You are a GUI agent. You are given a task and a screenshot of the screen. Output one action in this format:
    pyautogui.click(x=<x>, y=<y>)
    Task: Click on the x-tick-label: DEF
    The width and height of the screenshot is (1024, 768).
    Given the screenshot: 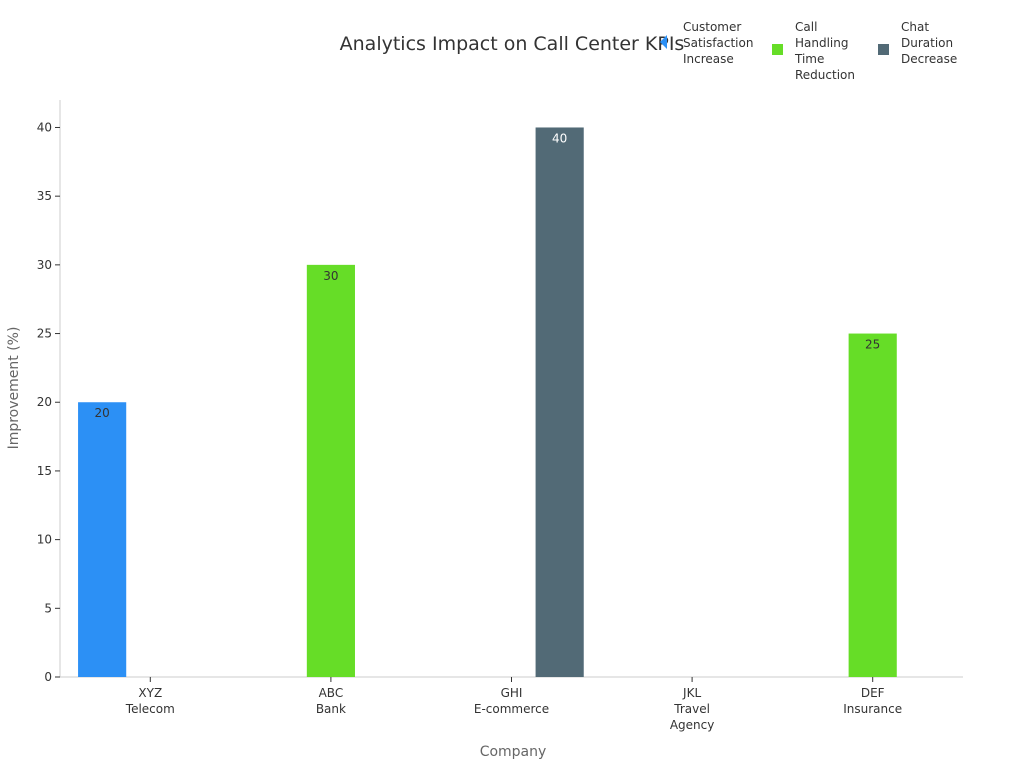 What is the action you would take?
    pyautogui.click(x=873, y=693)
    